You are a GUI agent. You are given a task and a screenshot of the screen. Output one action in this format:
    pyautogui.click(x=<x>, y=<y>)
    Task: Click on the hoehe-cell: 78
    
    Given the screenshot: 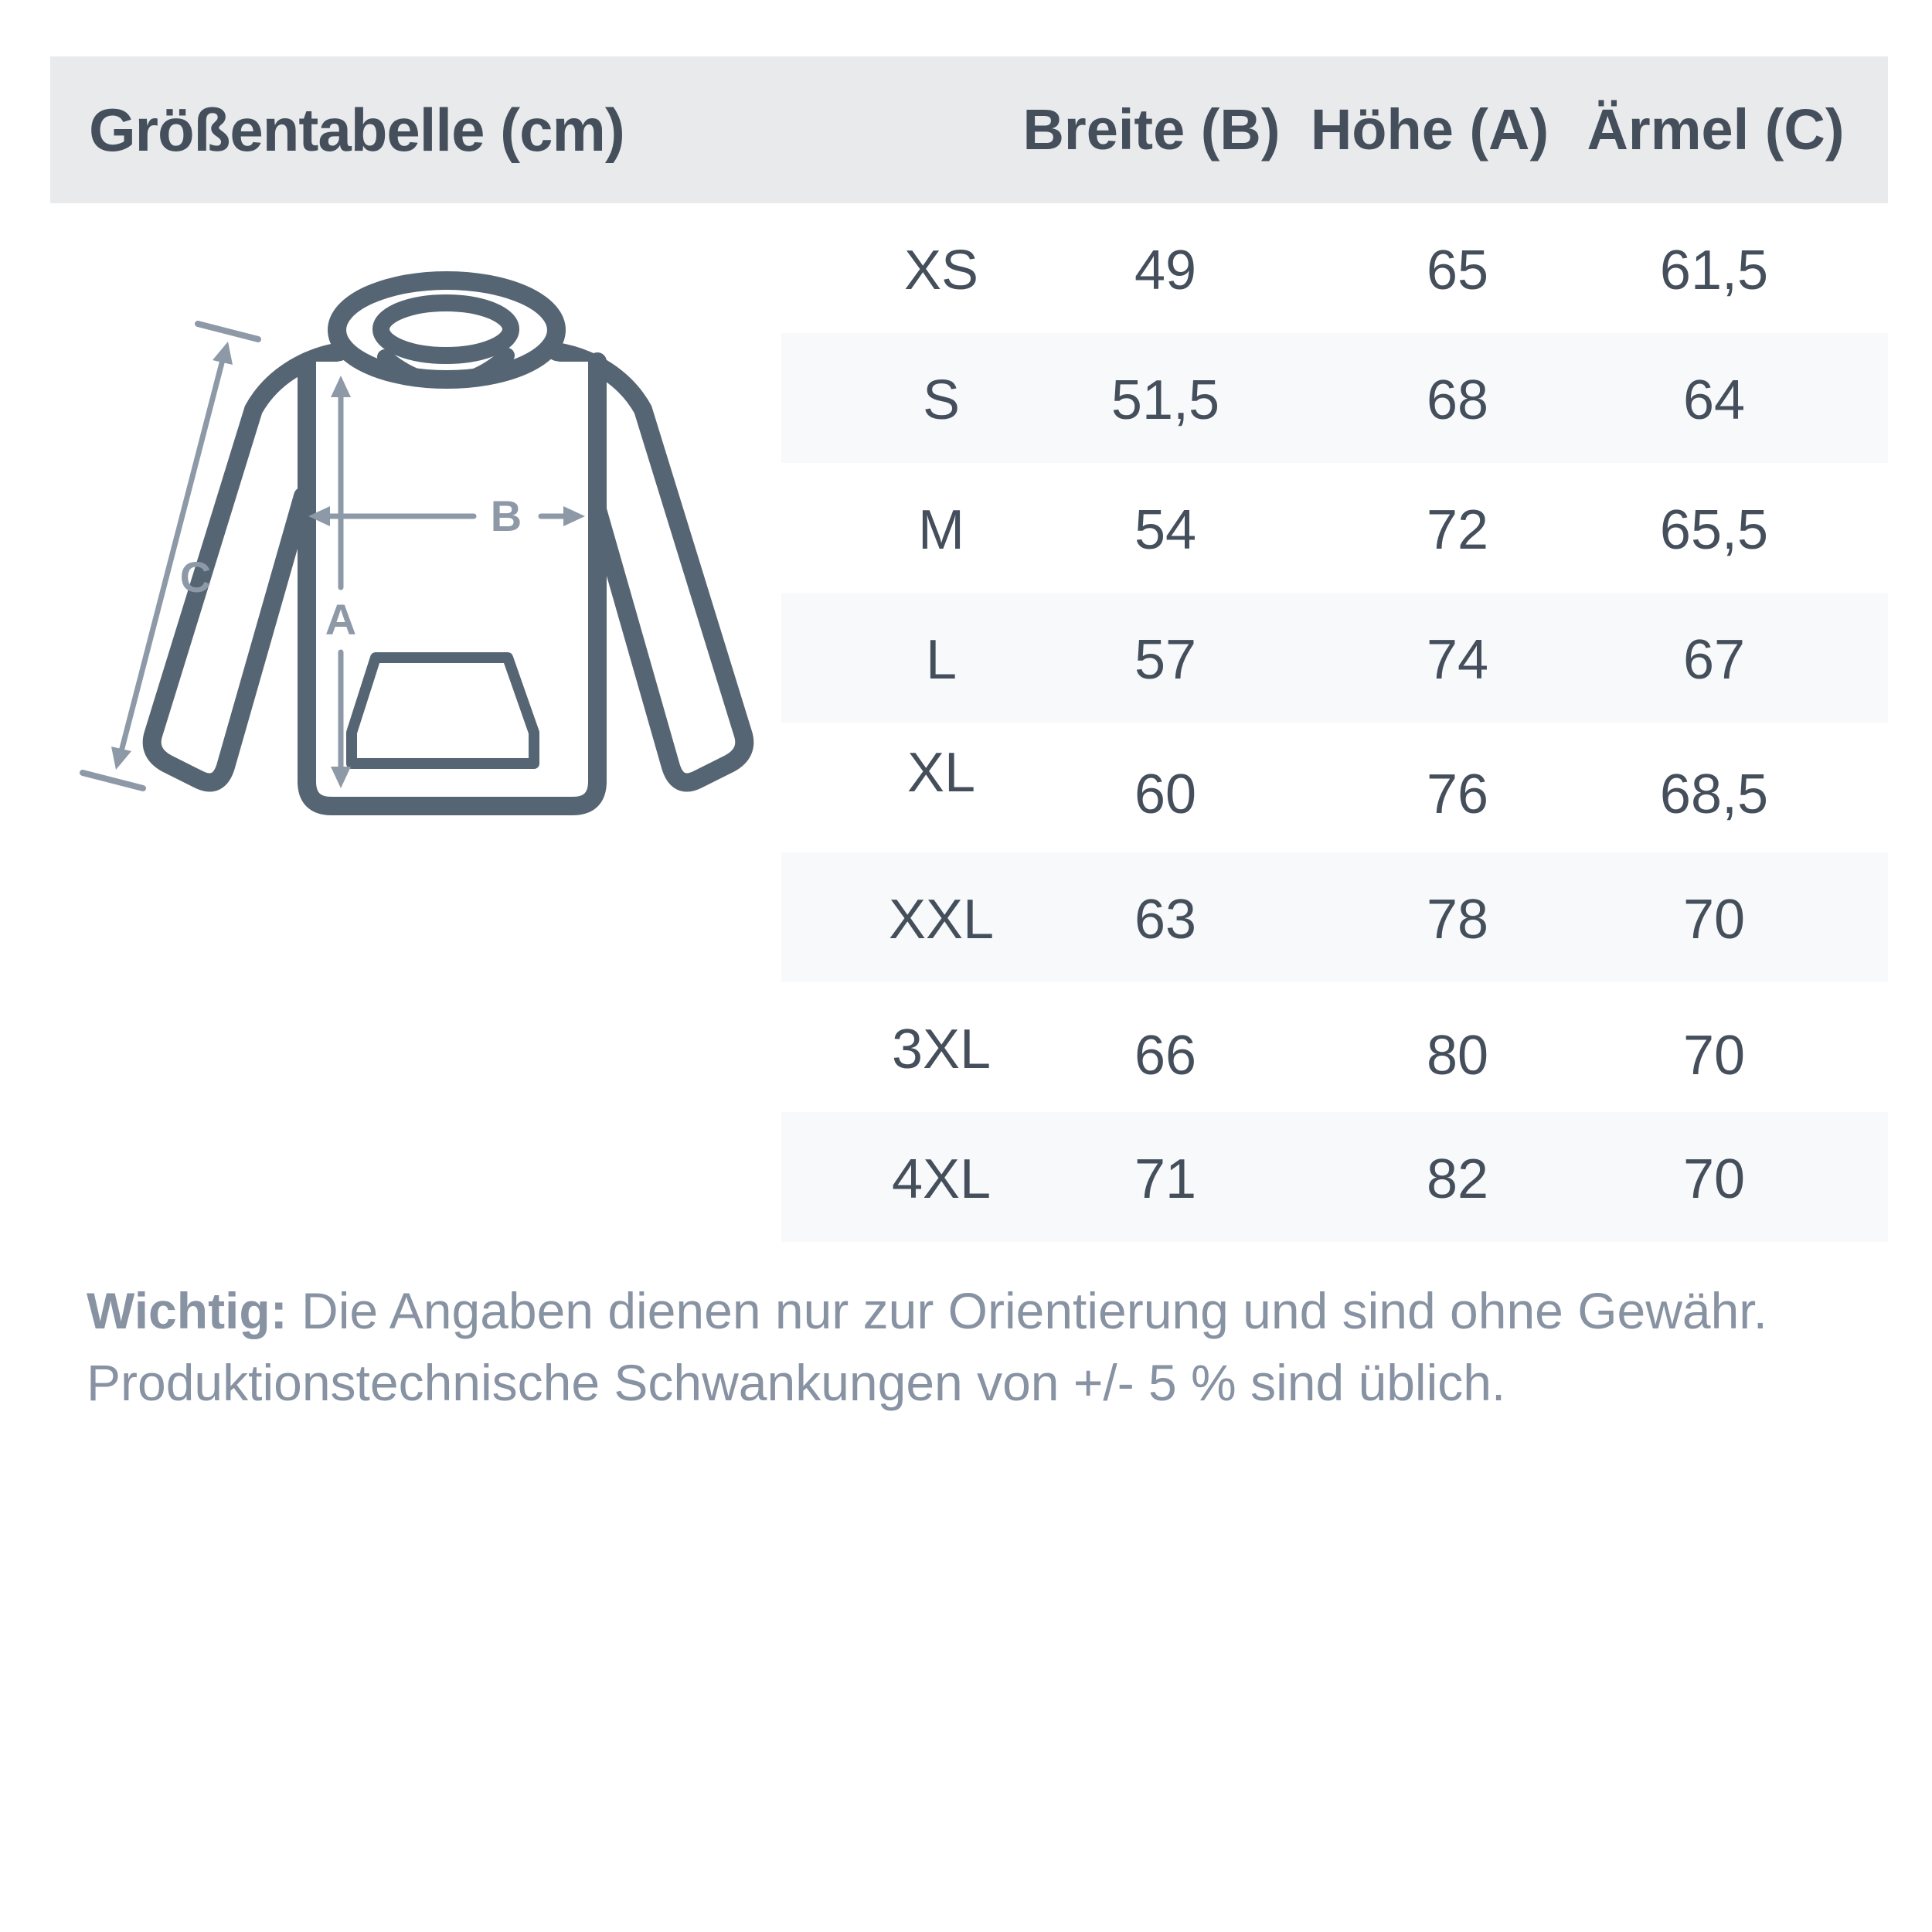 What is the action you would take?
    pyautogui.click(x=1458, y=920)
    